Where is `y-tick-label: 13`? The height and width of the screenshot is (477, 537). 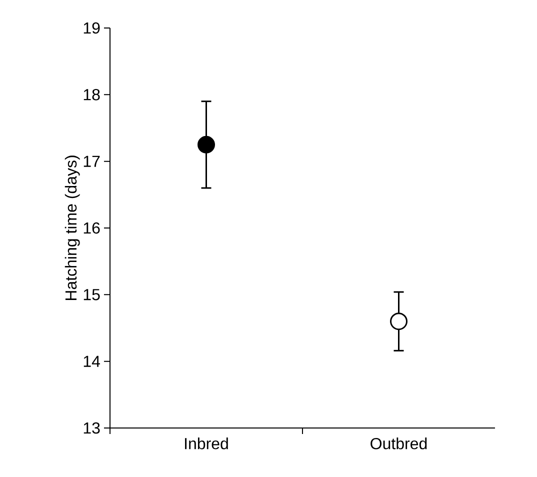
y-tick-label: 13 is located at coordinates (92, 428).